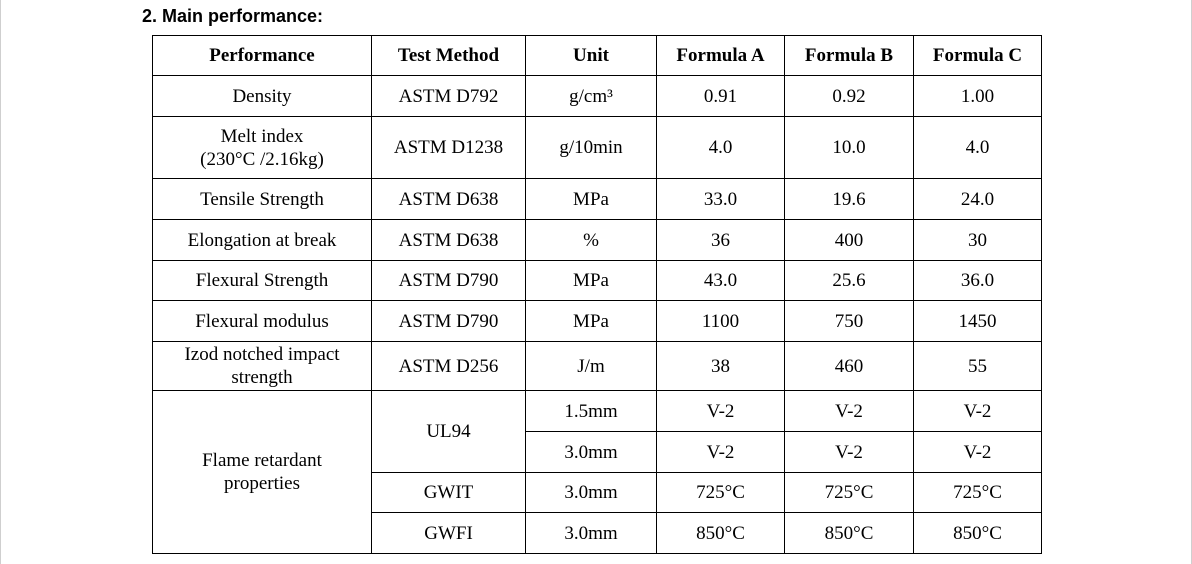 The width and height of the screenshot is (1192, 564). Describe the element at coordinates (849, 55) in the screenshot. I see `header-formula-b: Formula B` at that location.